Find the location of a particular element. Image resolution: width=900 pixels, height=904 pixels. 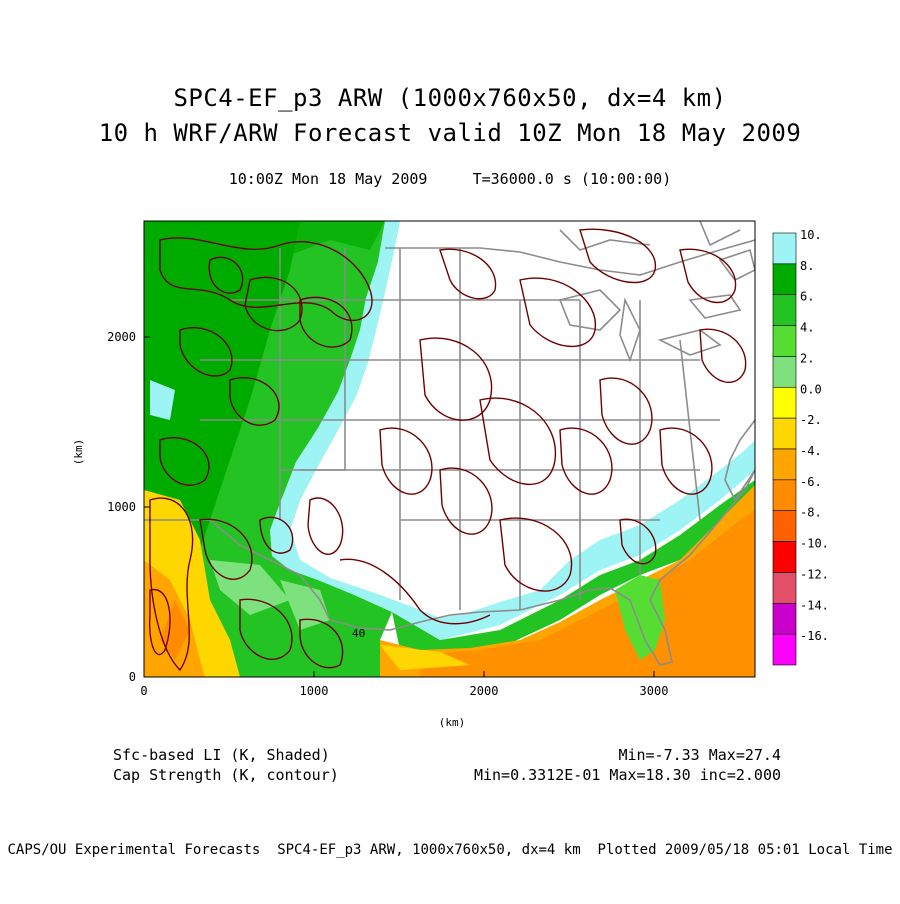

colorbar-label: 0.0 is located at coordinates (811, 389).